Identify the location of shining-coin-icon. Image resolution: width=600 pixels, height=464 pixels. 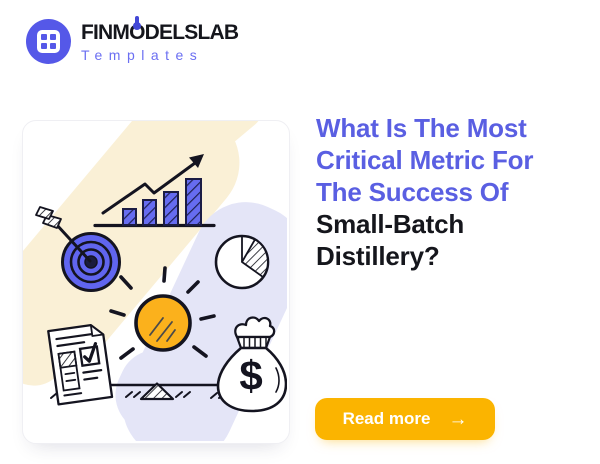
(162, 313).